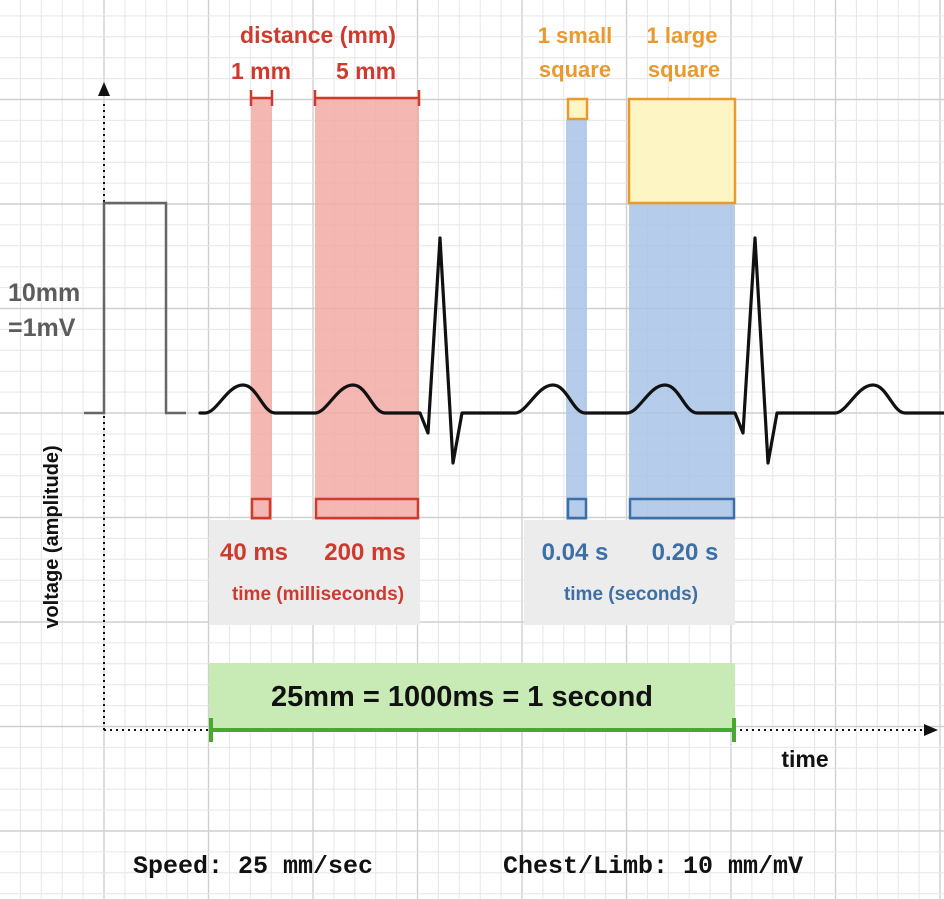 Image resolution: width=944 pixels, height=899 pixels. What do you see at coordinates (576, 320) in the screenshot?
I see `blue-band-small` at bounding box center [576, 320].